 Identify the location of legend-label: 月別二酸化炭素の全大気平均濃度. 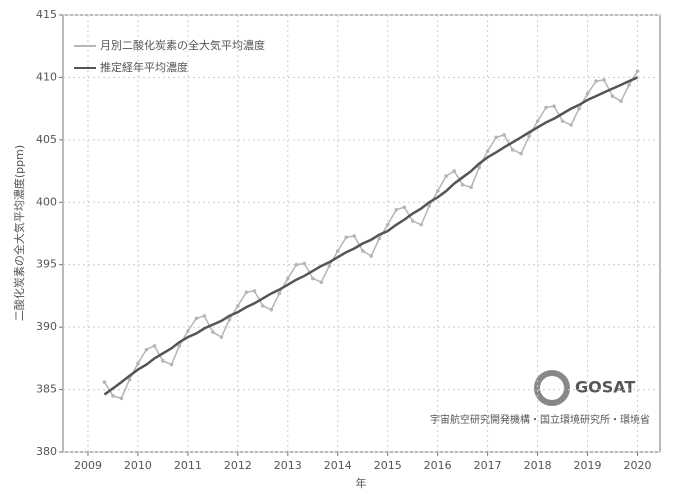
(182, 45).